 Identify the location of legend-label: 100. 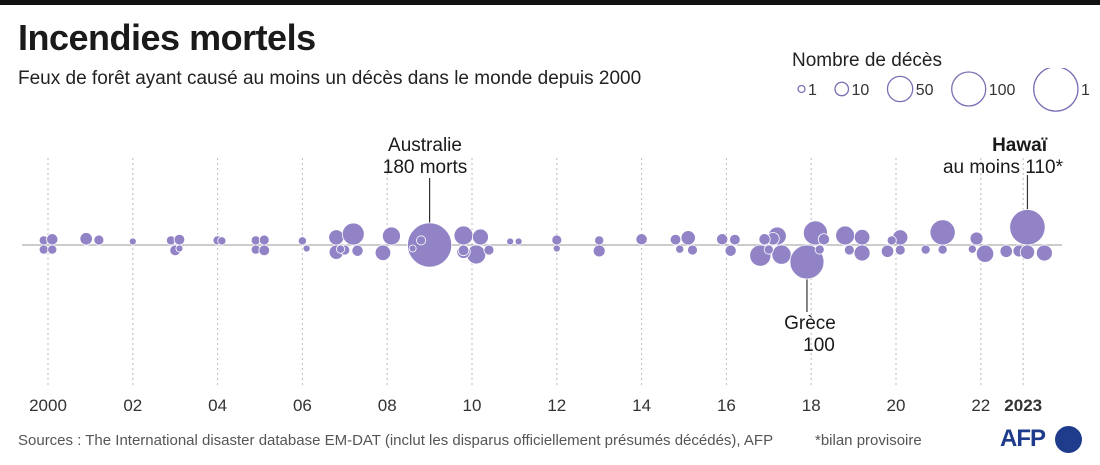
(1002, 90).